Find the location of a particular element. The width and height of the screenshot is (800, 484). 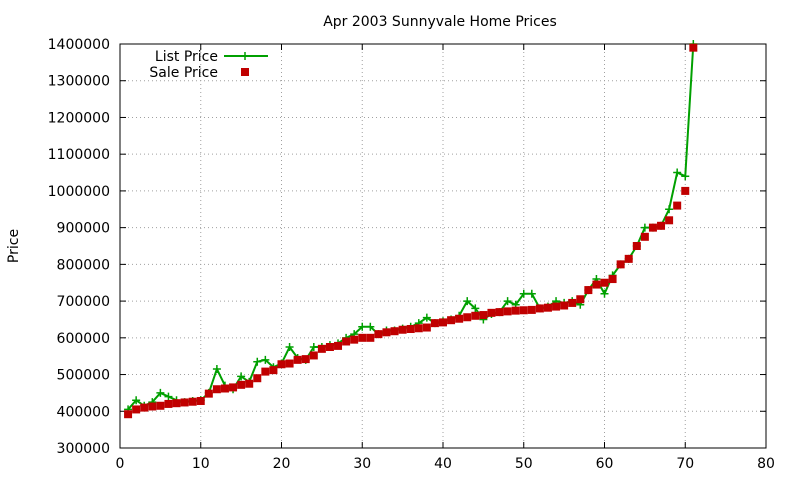

legend-marker-sale-price is located at coordinates (245, 72).